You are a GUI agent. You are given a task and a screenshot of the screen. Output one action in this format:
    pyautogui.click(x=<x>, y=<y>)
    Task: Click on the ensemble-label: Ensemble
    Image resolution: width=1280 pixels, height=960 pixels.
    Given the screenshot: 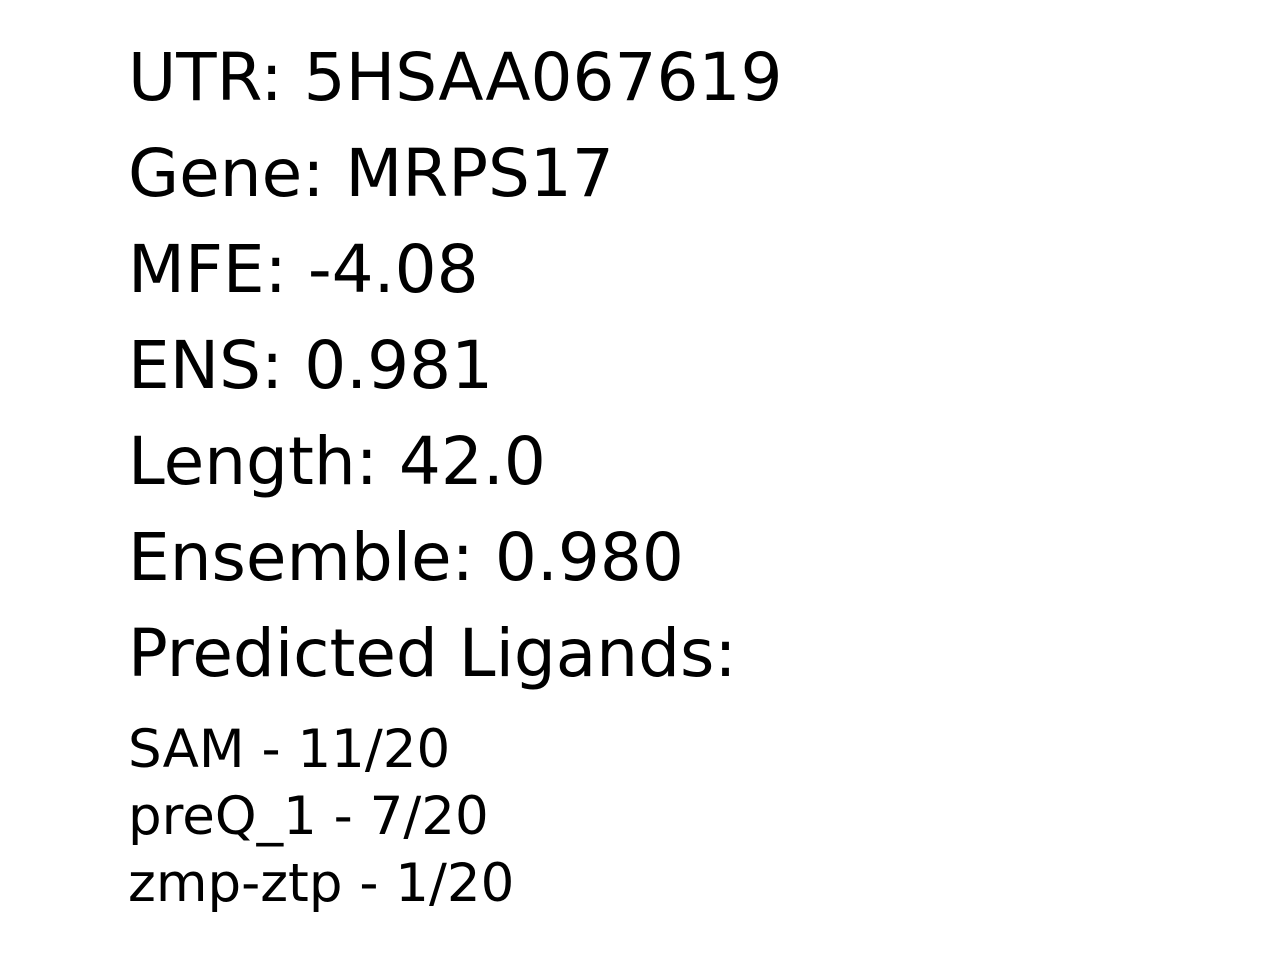 What is the action you would take?
    pyautogui.click(x=290, y=557)
    